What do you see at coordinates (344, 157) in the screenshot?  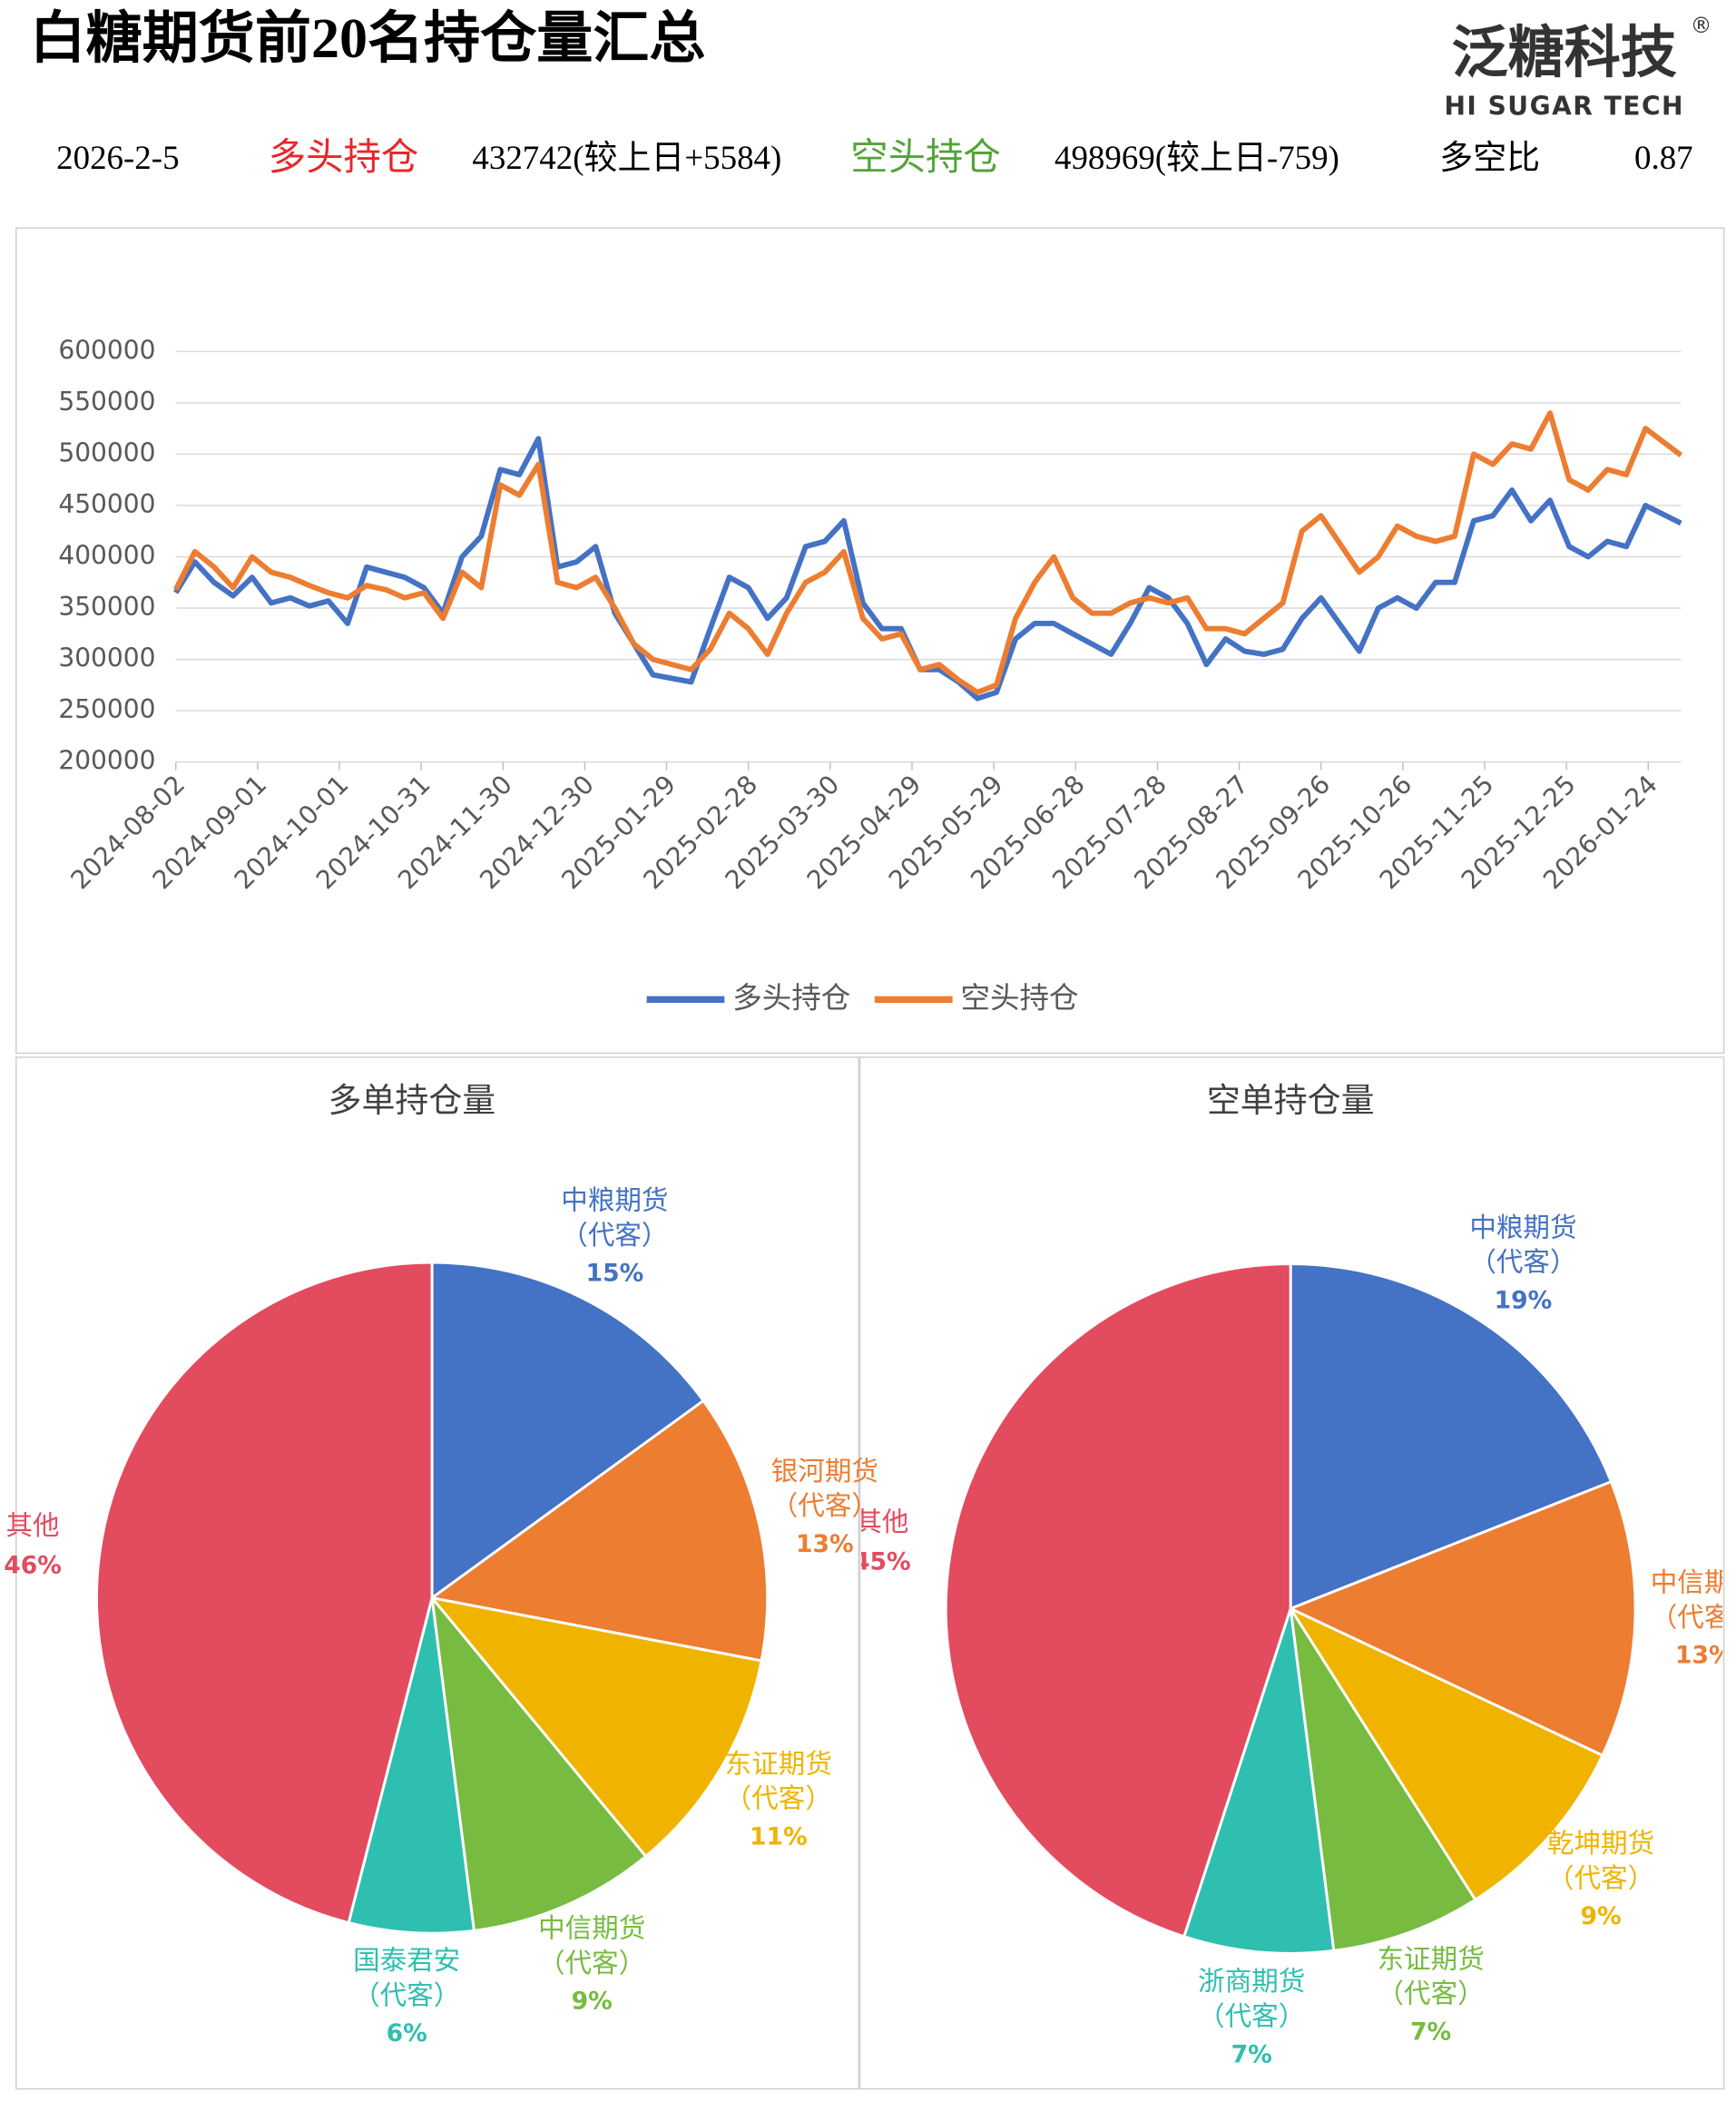 I see `long-label: 多头持仓` at bounding box center [344, 157].